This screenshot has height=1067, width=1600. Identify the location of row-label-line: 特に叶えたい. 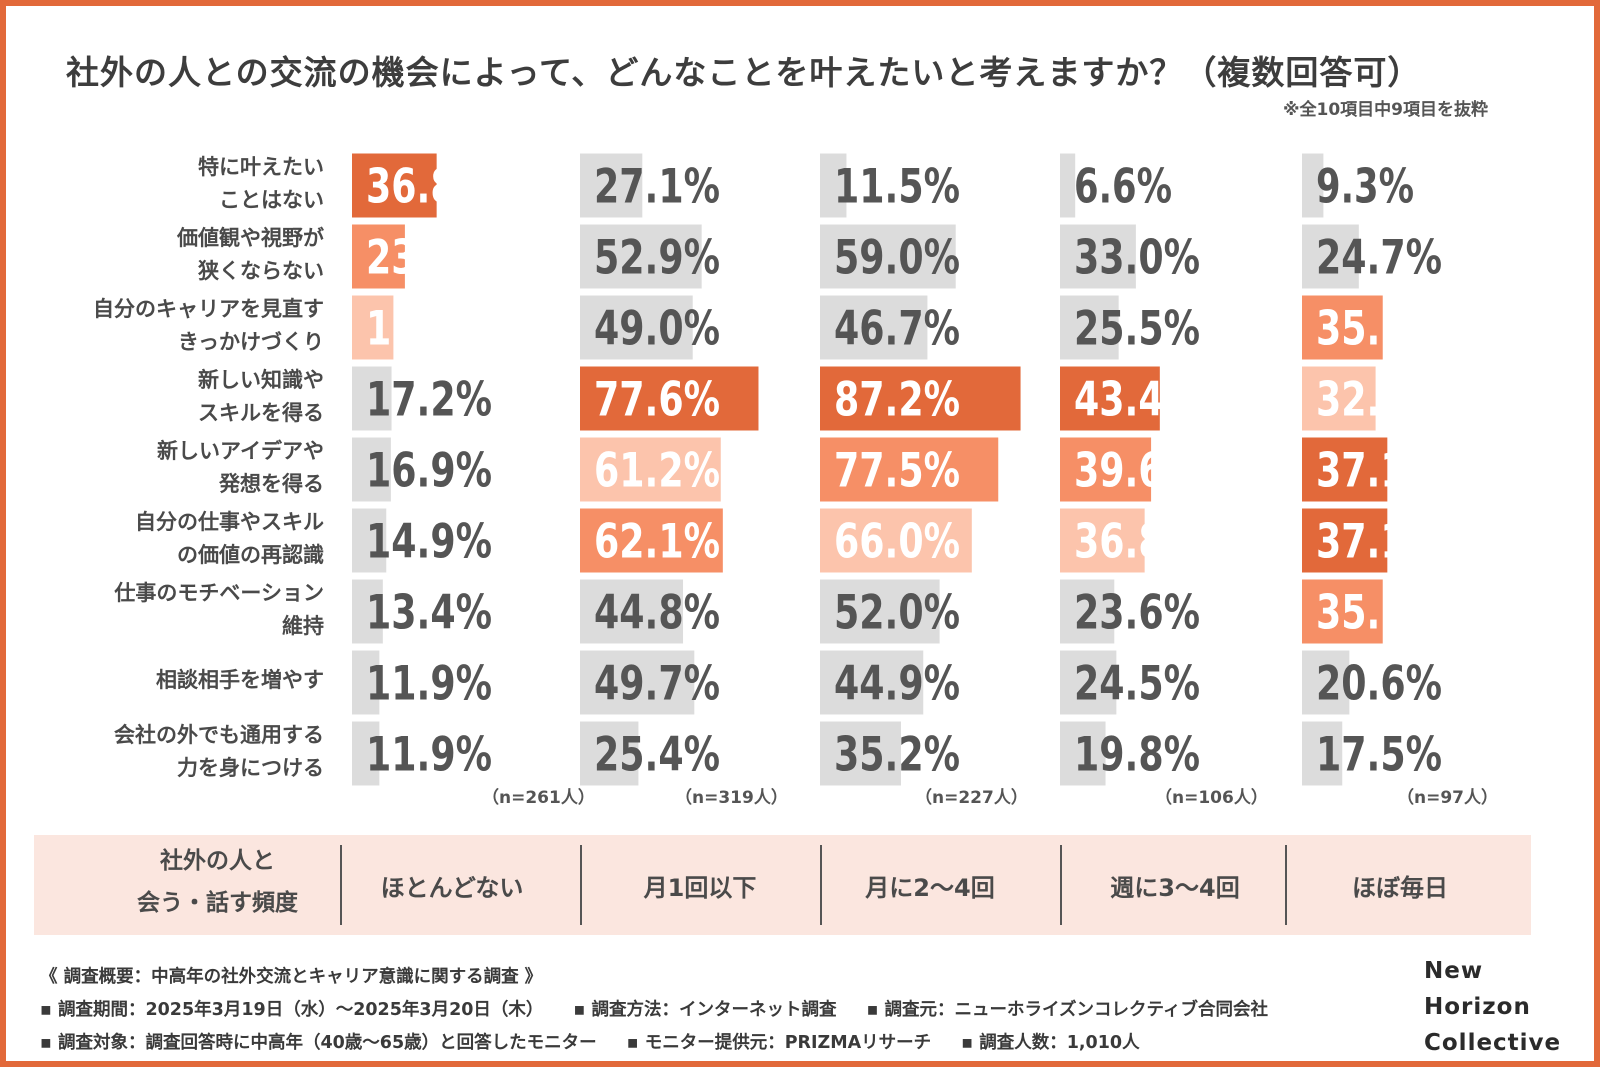
(261, 166).